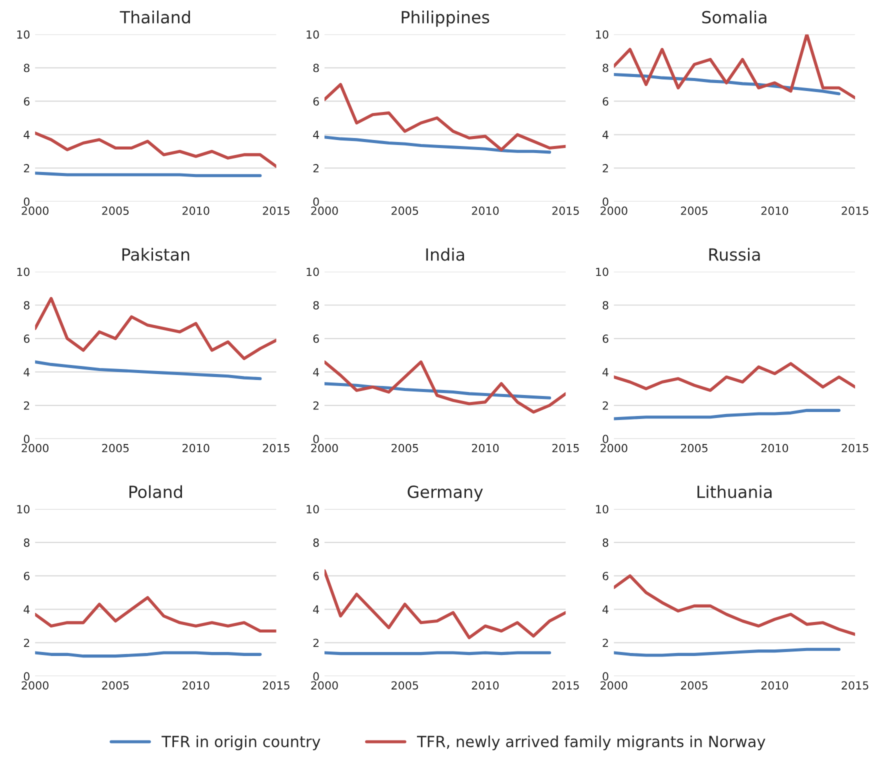  I want to click on chart-title: Poland, so click(155, 491).